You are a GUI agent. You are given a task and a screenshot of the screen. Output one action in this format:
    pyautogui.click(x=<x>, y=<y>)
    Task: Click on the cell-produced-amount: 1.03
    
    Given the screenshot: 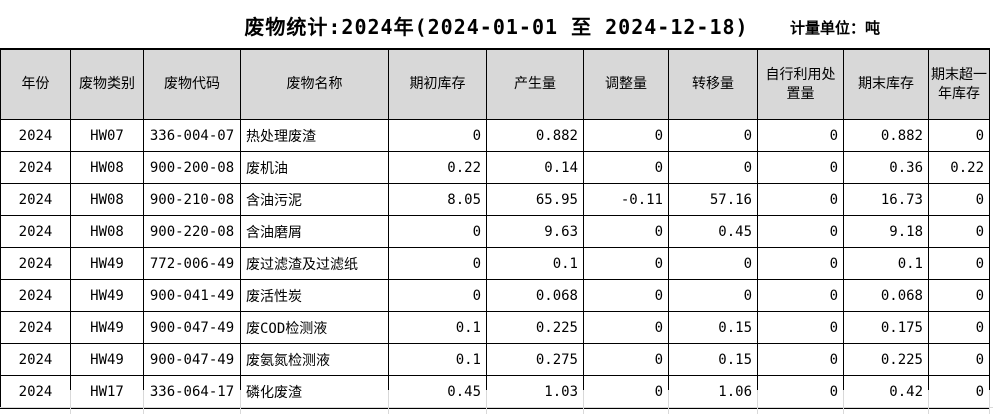 What is the action you would take?
    pyautogui.click(x=535, y=392)
    